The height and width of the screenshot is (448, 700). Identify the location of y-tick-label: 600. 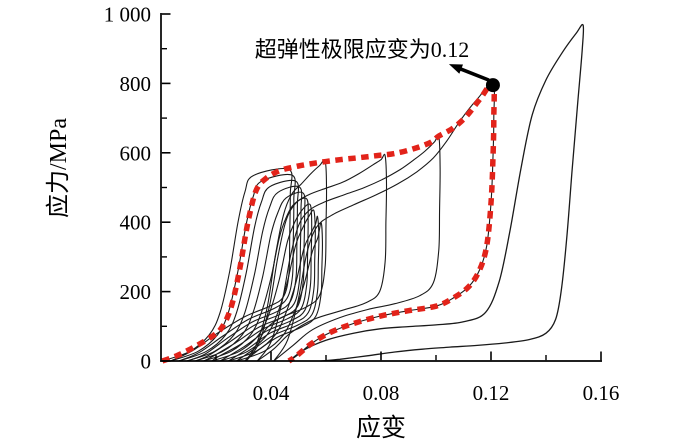
(136, 153).